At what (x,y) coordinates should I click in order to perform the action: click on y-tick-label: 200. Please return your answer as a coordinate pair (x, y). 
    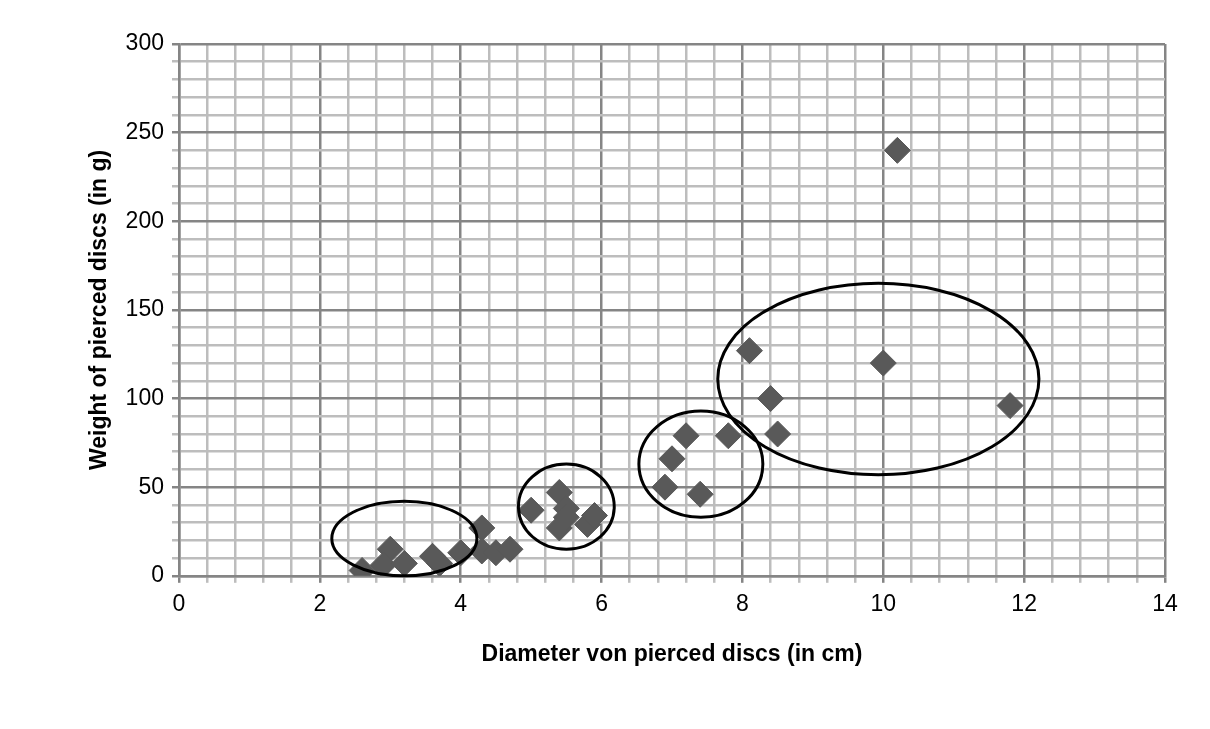
    Looking at the image, I should click on (144, 219).